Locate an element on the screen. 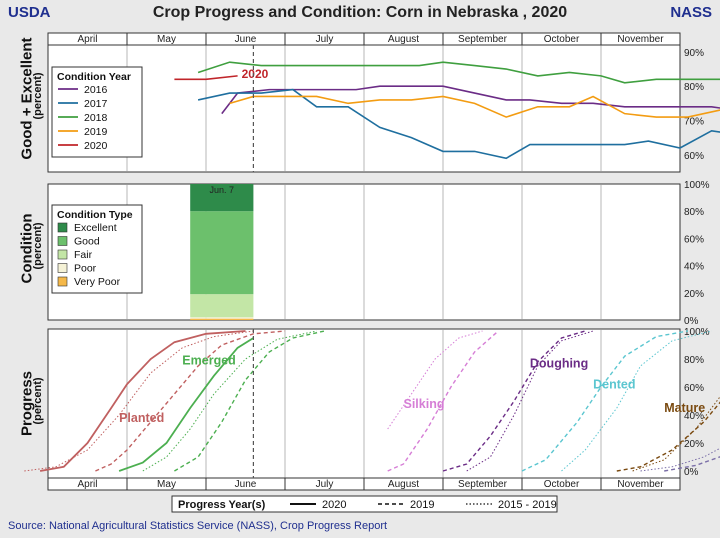 Image resolution: width=720 pixels, height=538 pixels. progress-doughing-y2019 is located at coordinates (514, 401).